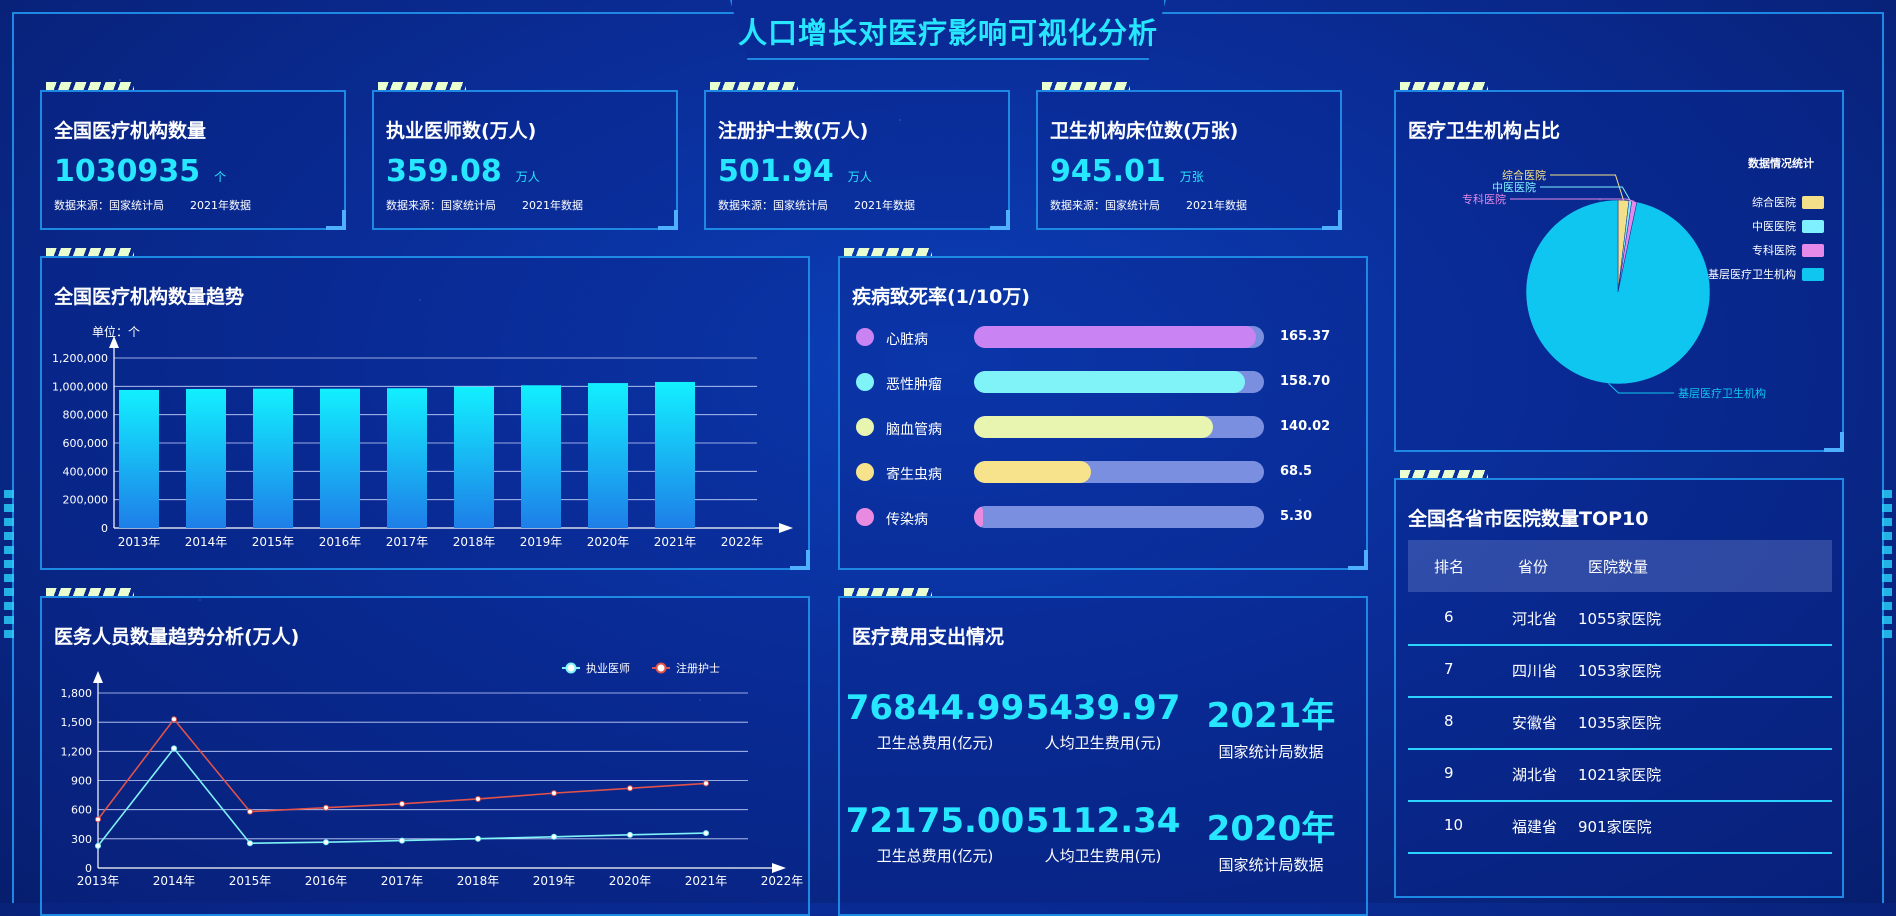 The width and height of the screenshot is (1896, 916). I want to click on line-series, so click(402, 797).